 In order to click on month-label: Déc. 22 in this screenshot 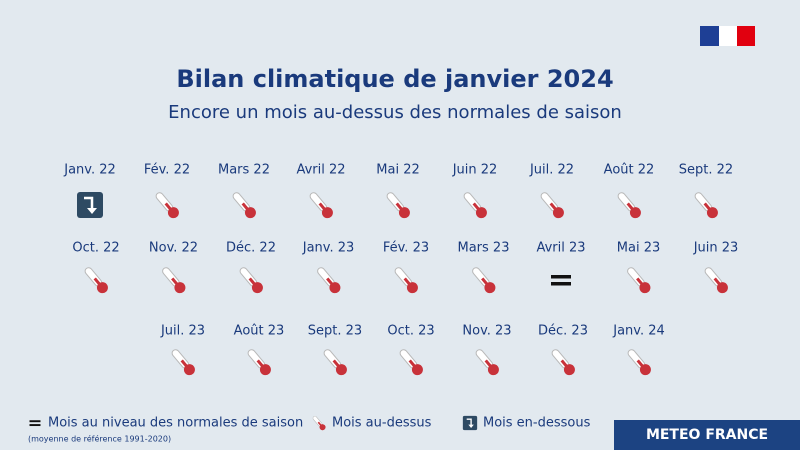, I will do `click(251, 248)`.